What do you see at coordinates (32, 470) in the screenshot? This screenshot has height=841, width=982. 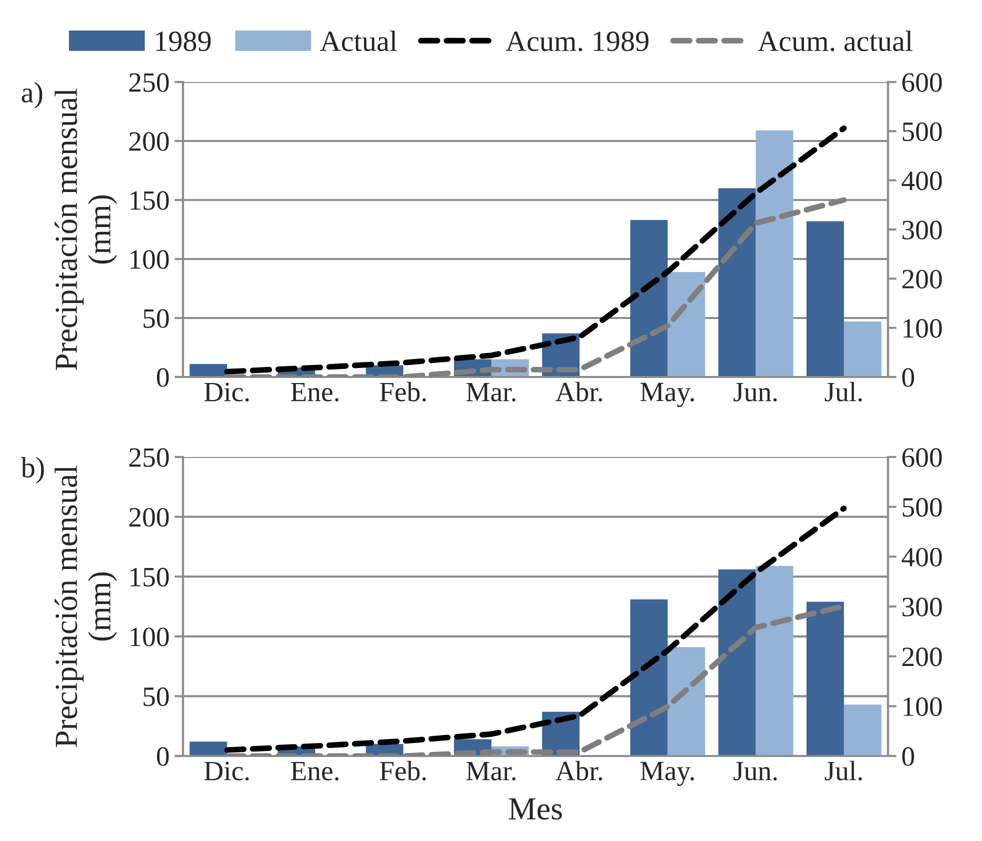 I see `text: b)` at bounding box center [32, 470].